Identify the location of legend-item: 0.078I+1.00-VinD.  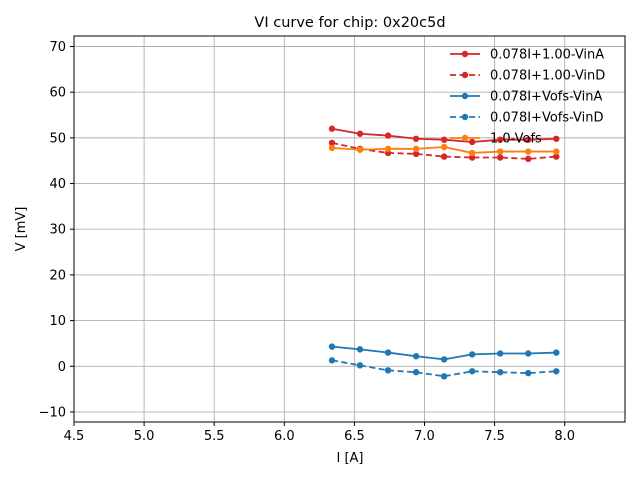
(527, 76).